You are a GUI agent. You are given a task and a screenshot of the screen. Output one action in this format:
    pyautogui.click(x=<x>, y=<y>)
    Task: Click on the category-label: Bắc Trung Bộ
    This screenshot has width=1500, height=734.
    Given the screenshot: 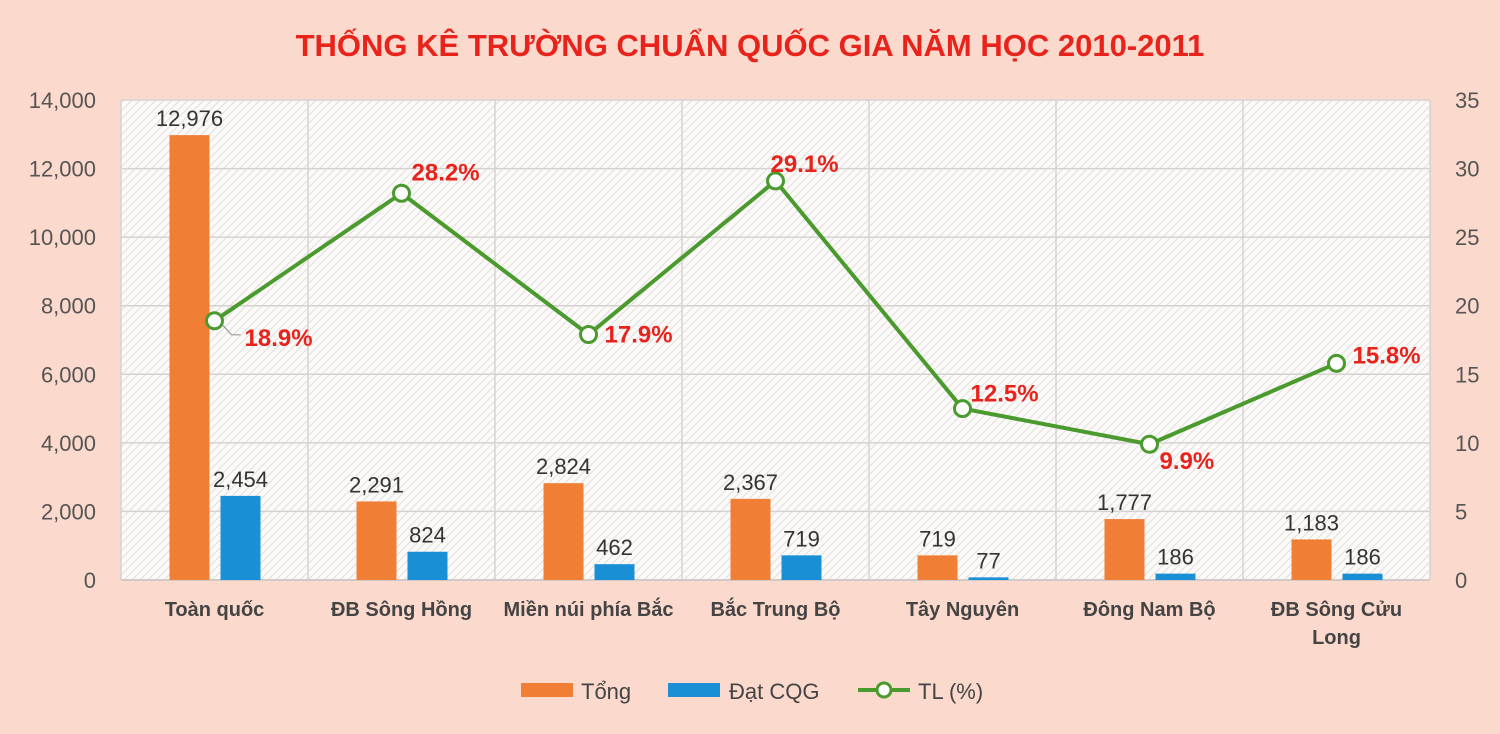 What is the action you would take?
    pyautogui.click(x=775, y=609)
    